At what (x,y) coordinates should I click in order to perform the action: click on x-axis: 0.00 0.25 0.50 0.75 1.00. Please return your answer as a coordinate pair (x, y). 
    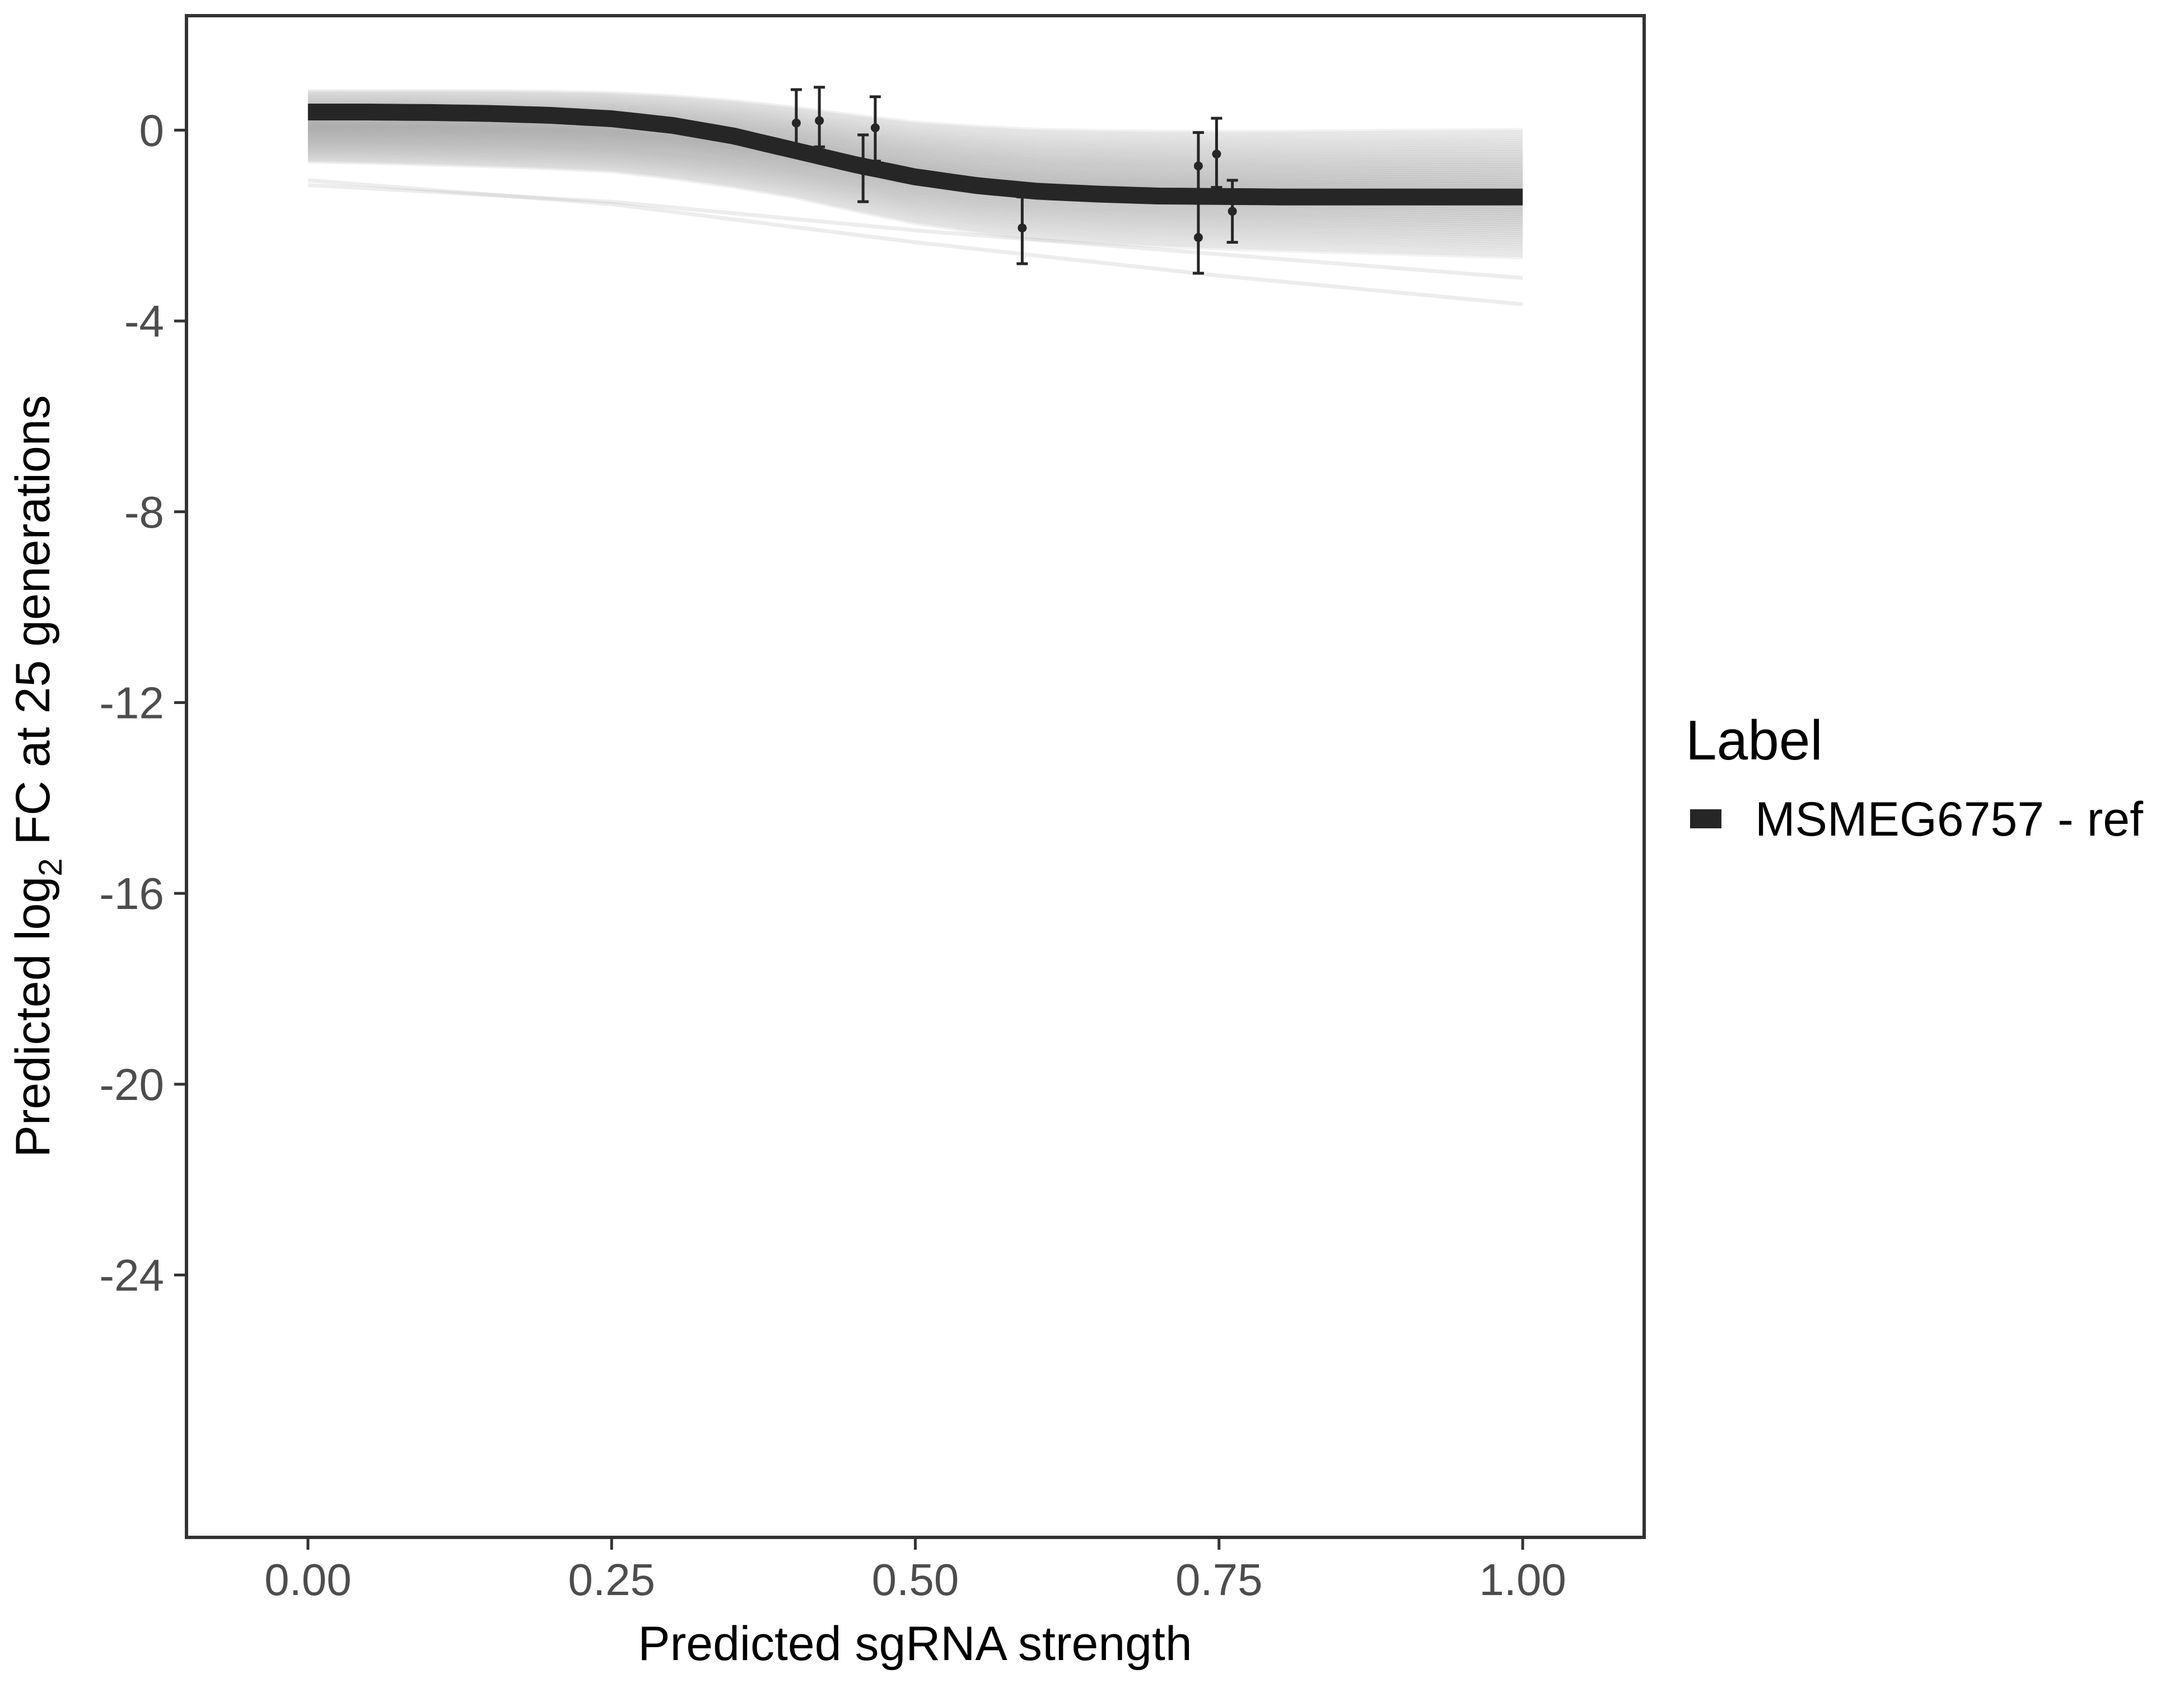
    Looking at the image, I should click on (915, 1572).